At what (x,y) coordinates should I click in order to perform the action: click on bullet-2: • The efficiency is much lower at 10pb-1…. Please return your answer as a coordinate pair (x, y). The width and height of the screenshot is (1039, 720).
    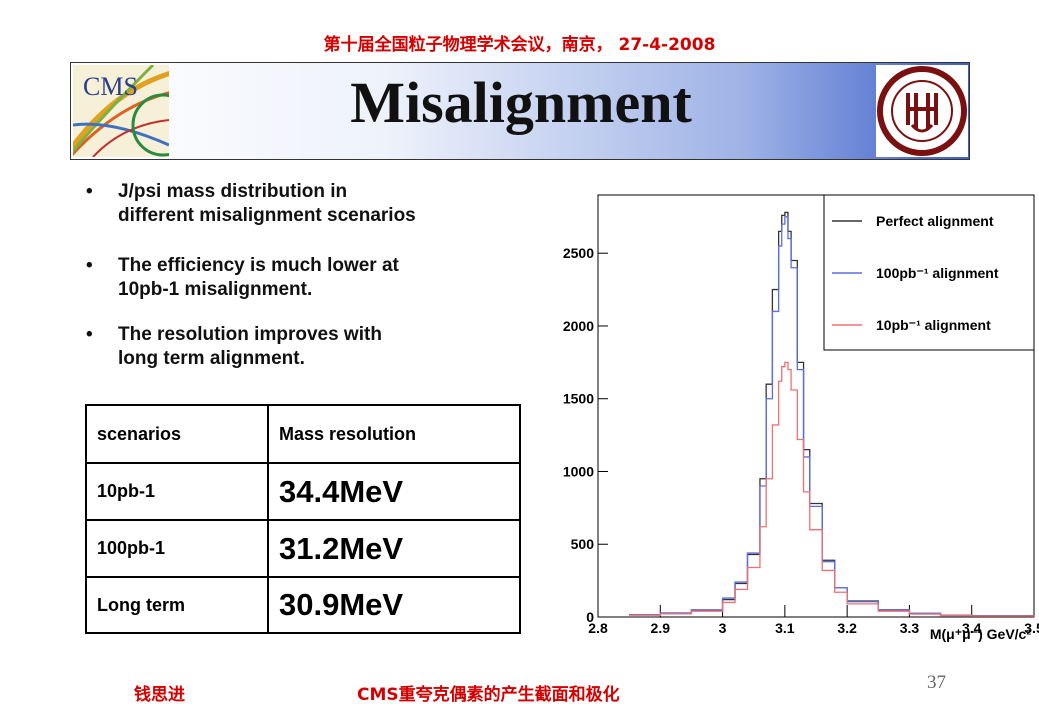
    Looking at the image, I should click on (242, 278).